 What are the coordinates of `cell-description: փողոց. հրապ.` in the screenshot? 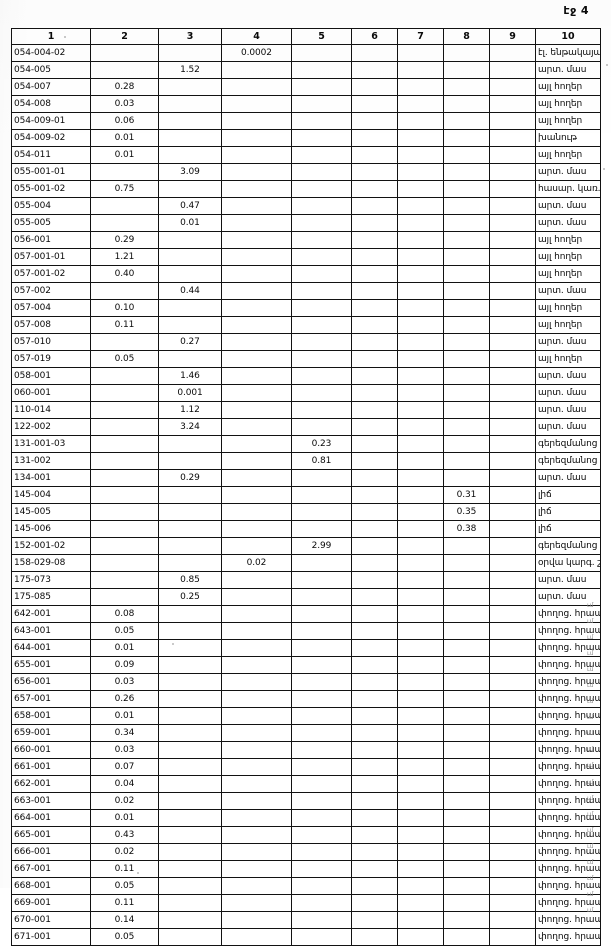 It's located at (568, 886).